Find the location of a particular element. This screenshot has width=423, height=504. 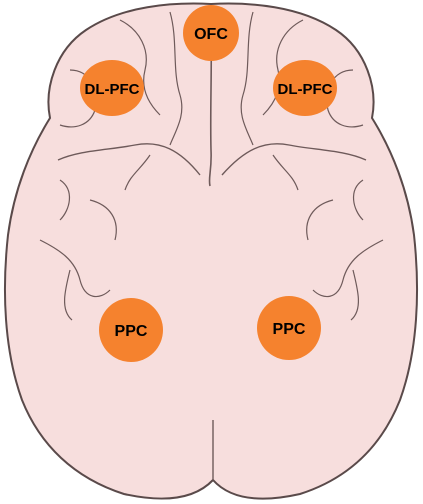

region-ppc-right: PPC is located at coordinates (289, 328).